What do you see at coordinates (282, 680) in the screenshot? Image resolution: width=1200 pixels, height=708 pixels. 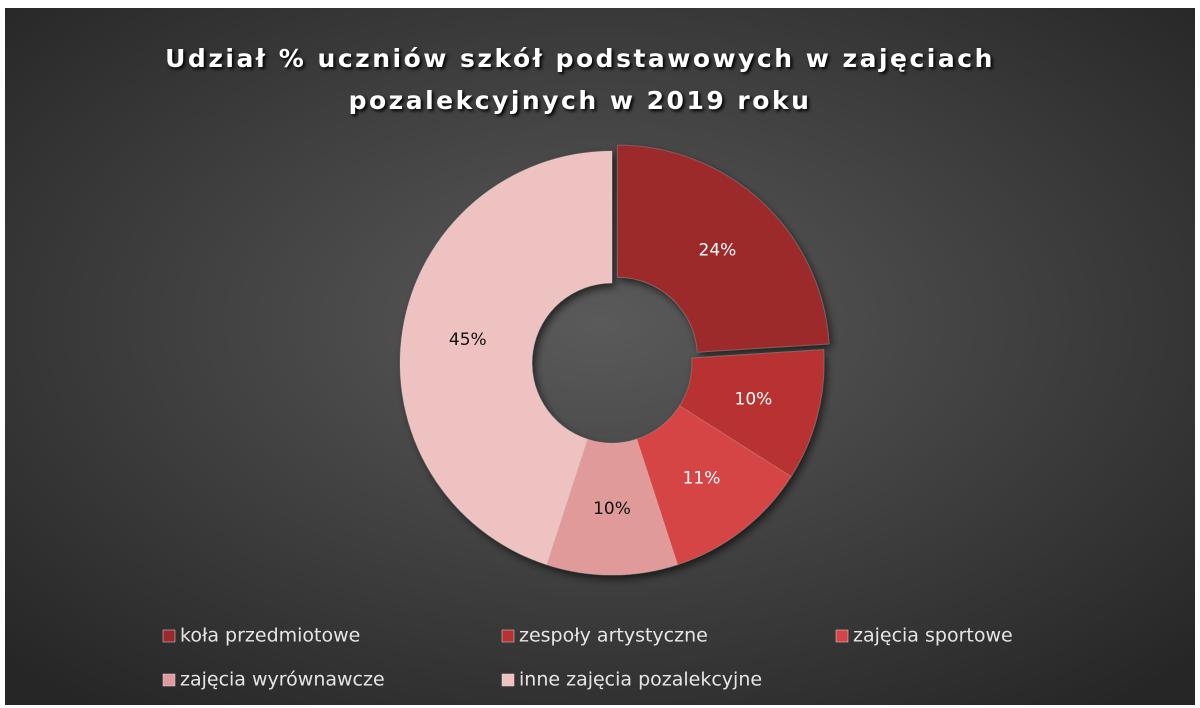 I see `legend-label: zajęcia wyrównawcze` at bounding box center [282, 680].